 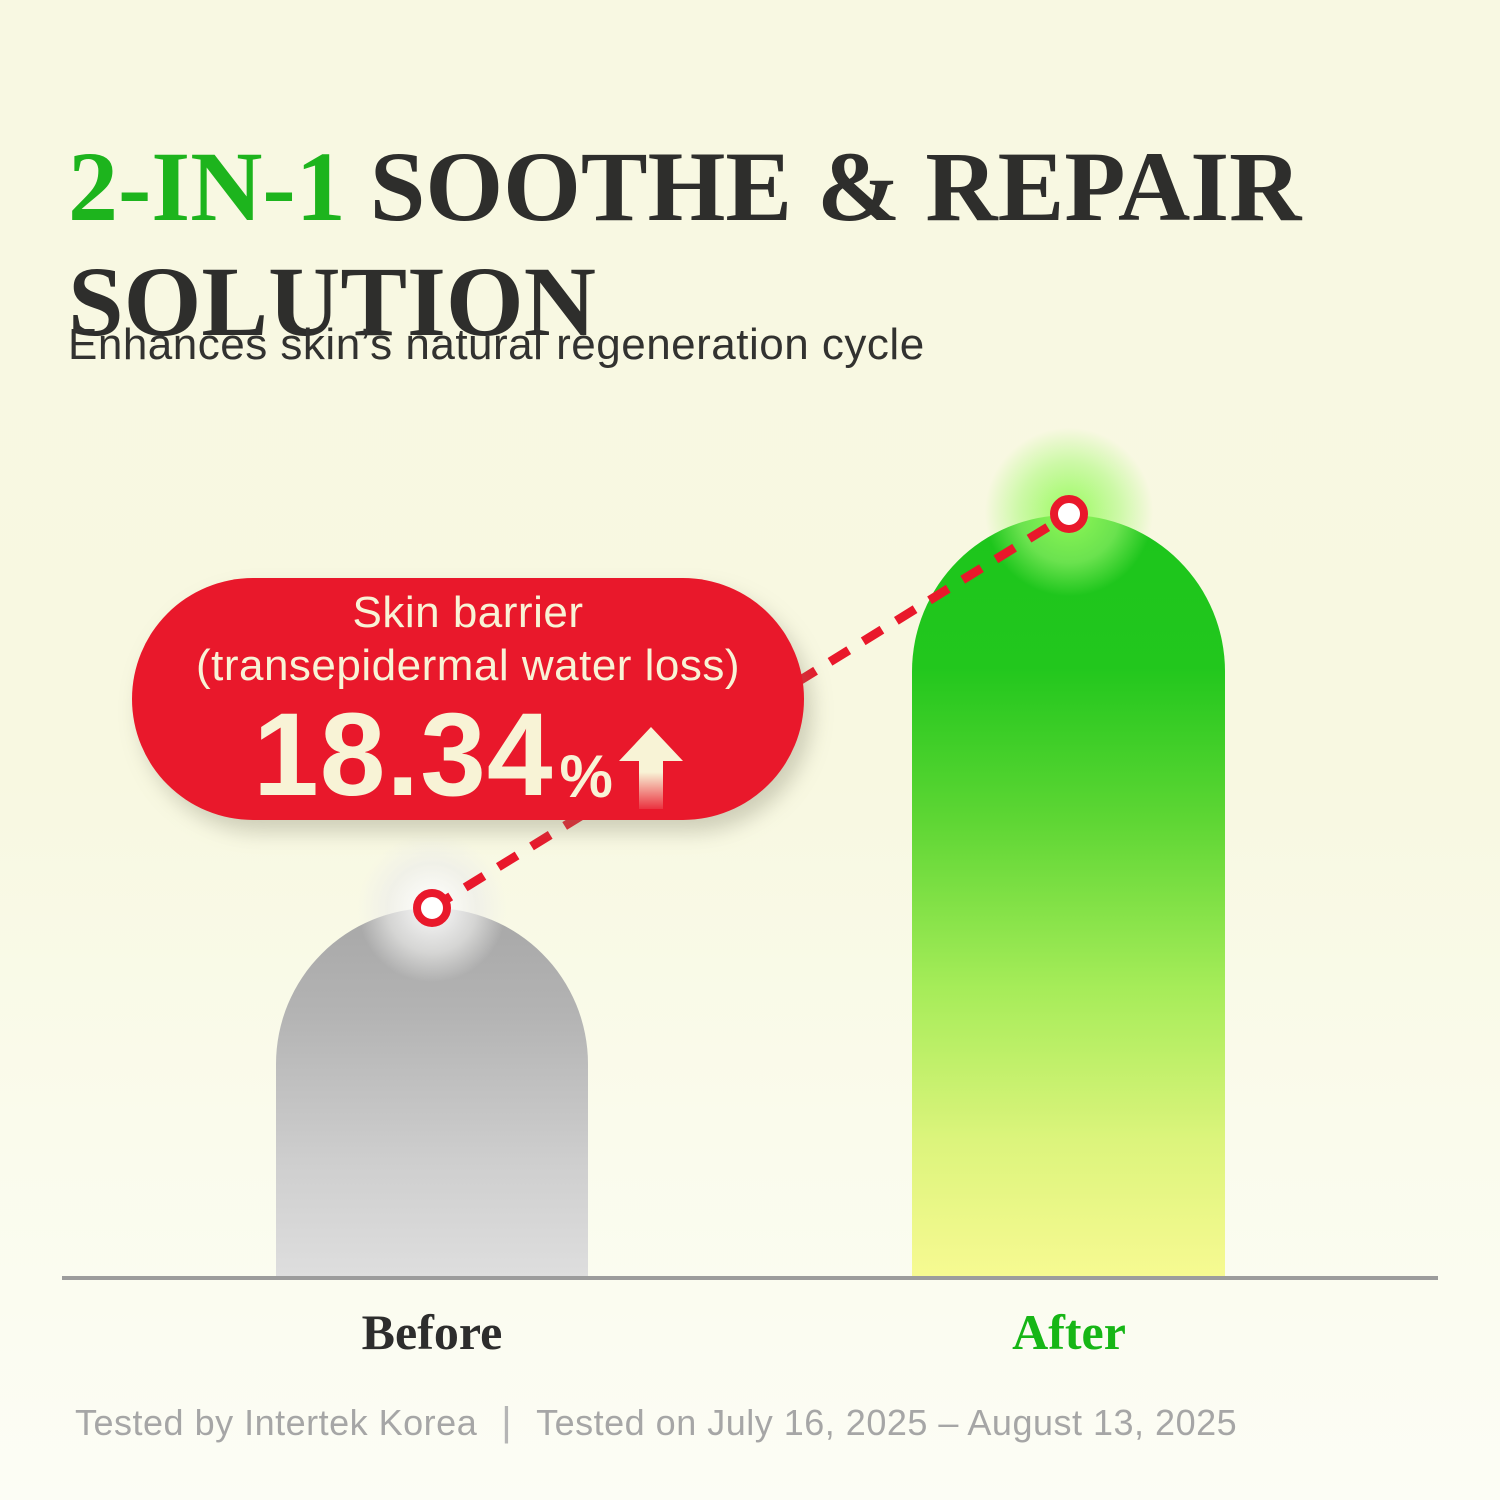 I want to click on title-line2: SOLUTION, so click(x=332, y=301).